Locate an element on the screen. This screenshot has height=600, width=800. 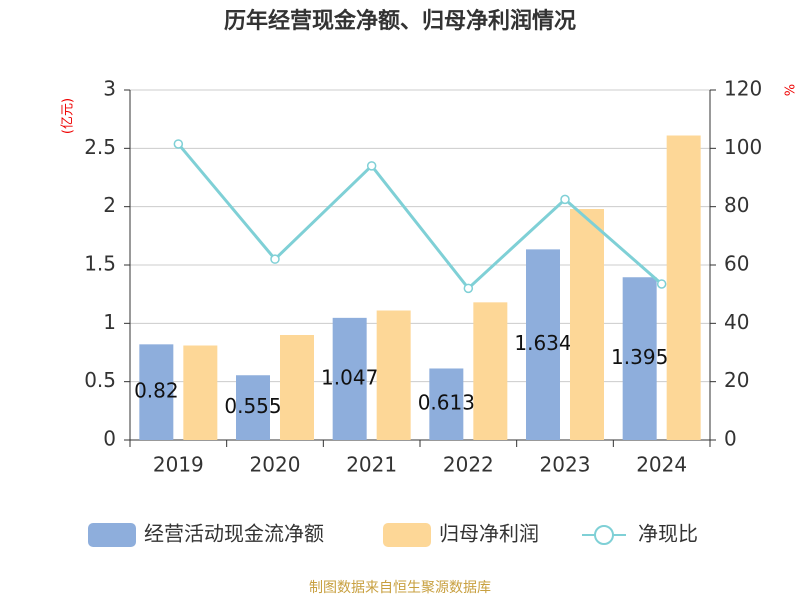
y2-axis-label: % is located at coordinates (788, 90).